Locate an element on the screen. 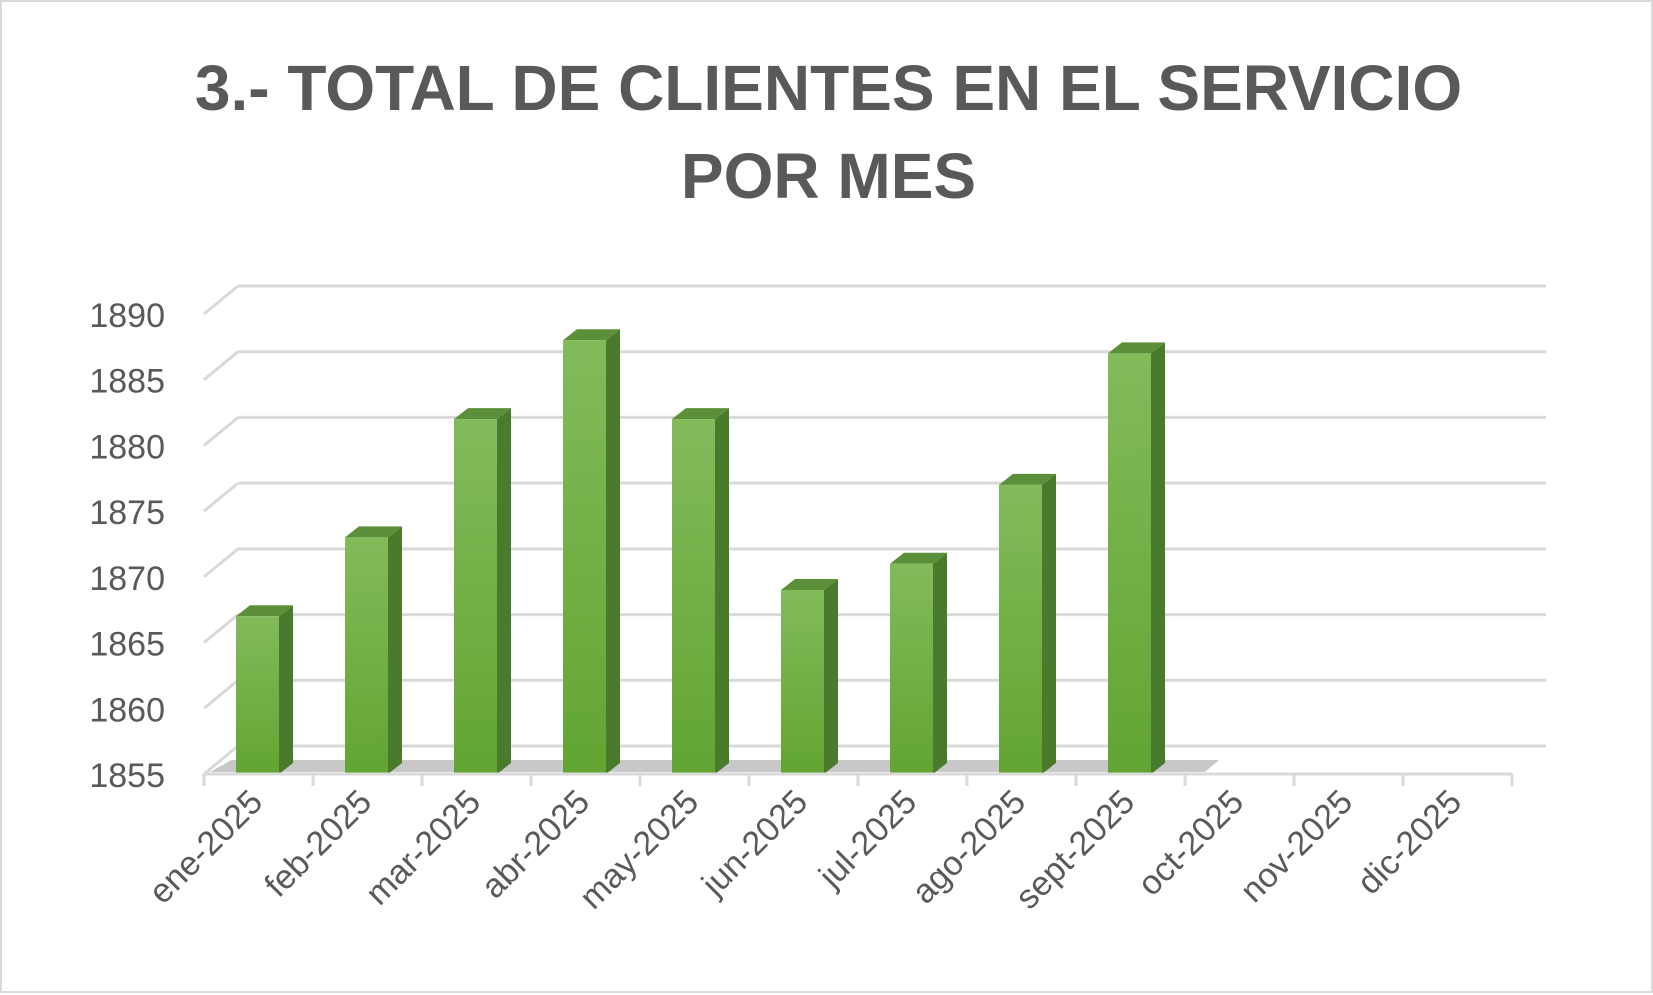  bar-jun-2025 is located at coordinates (809, 676).